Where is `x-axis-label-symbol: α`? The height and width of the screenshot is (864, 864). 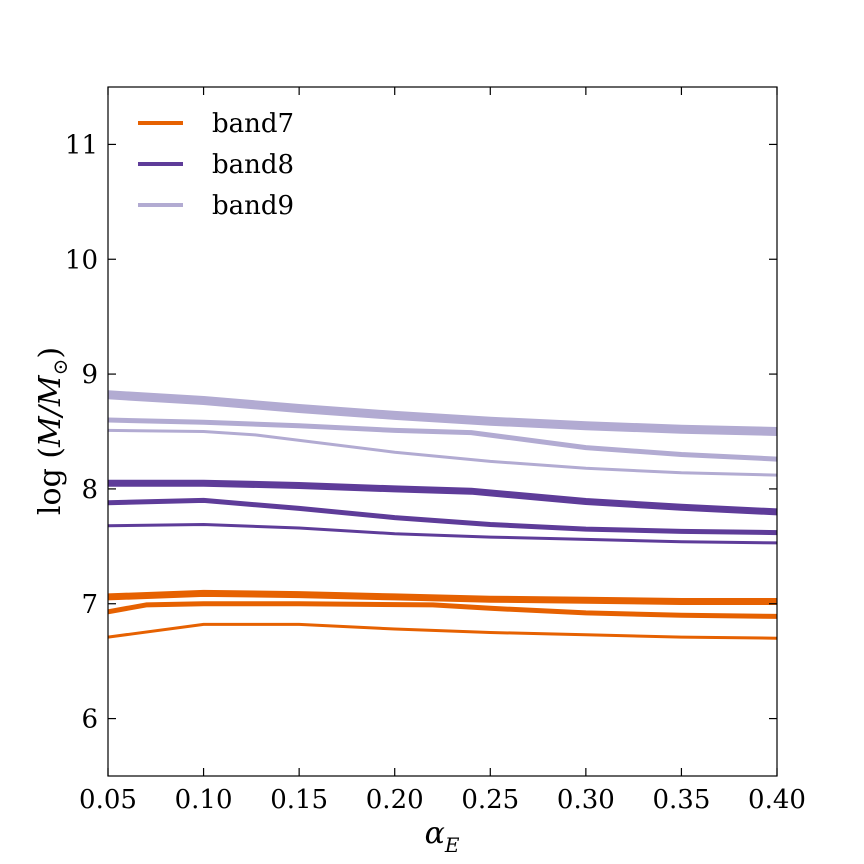 x-axis-label-symbol: α is located at coordinates (435, 833).